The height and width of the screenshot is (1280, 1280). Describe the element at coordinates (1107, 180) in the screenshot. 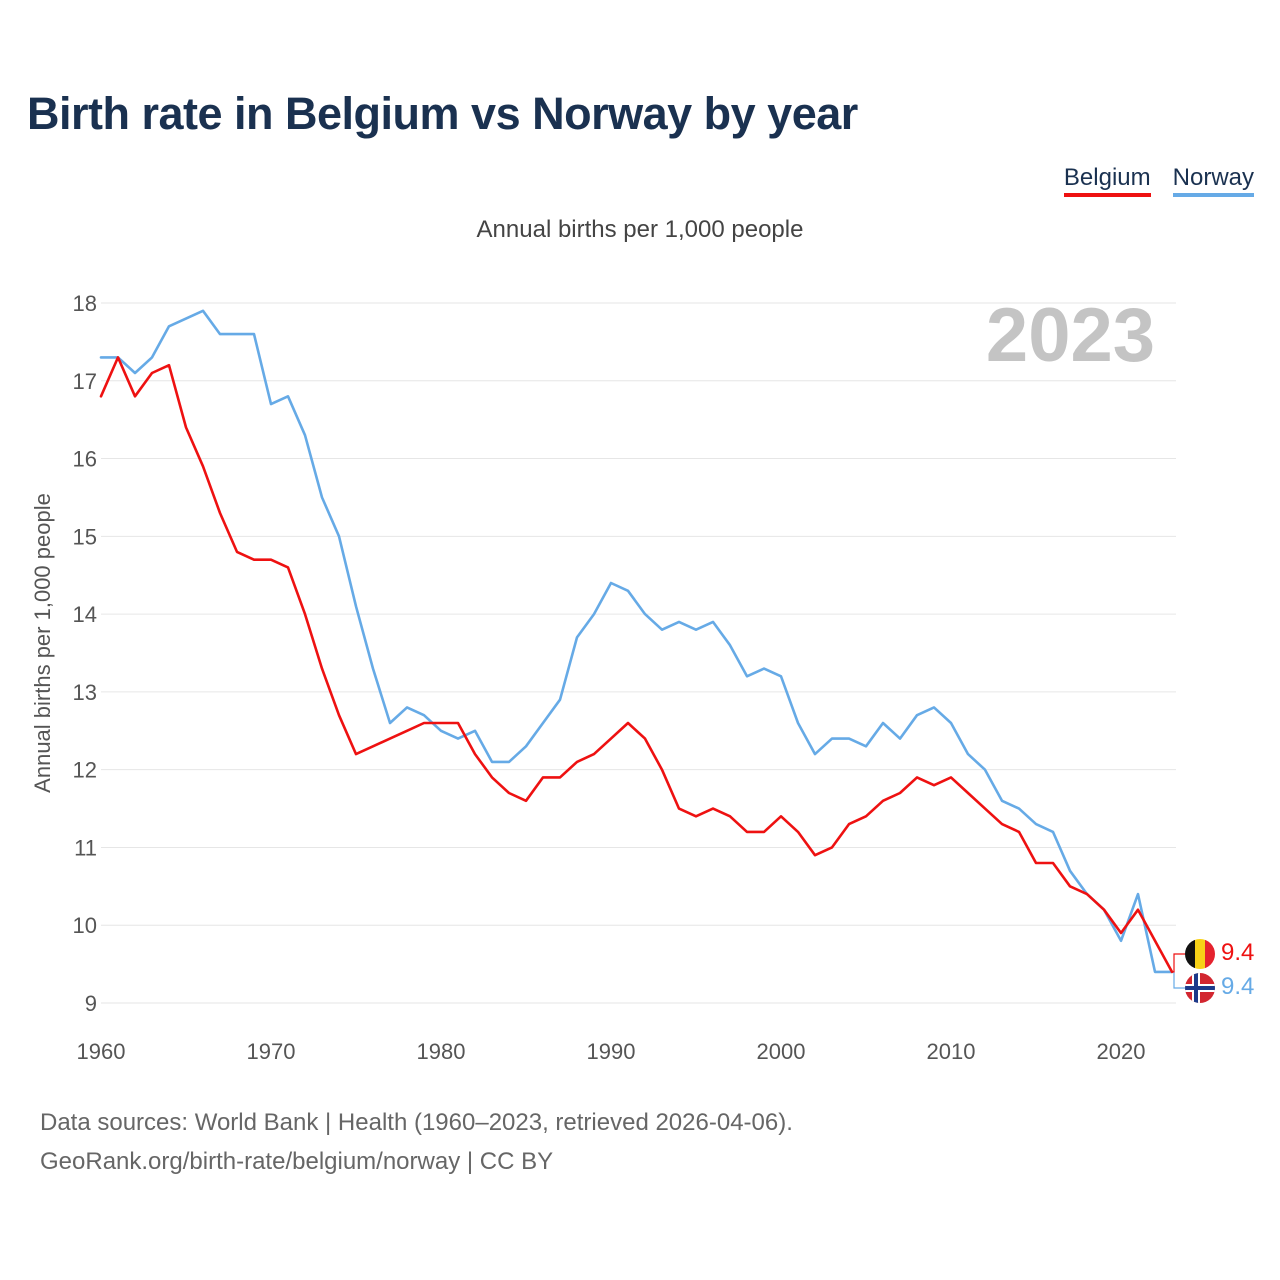

I see `legend-item-belgium: Belgium` at that location.